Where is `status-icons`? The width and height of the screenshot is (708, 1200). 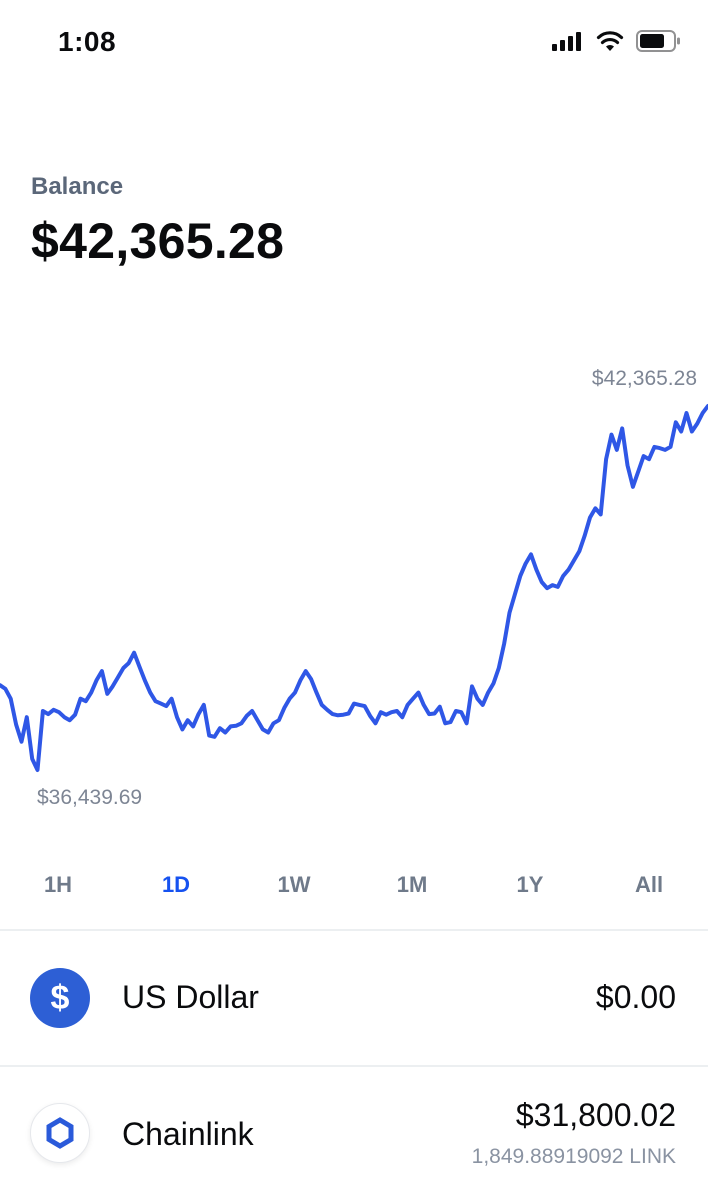
status-icons is located at coordinates (617, 41).